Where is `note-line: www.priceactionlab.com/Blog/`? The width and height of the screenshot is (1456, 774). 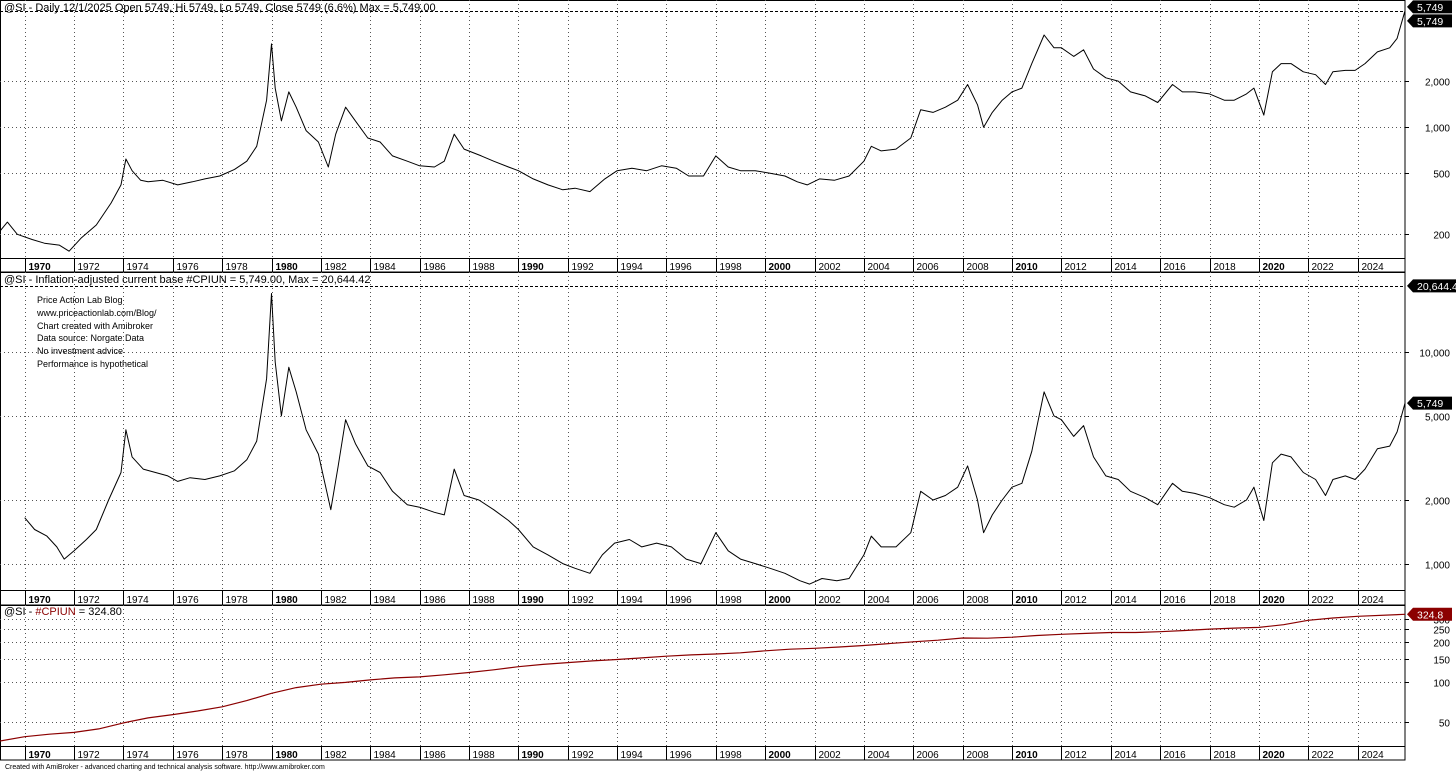 note-line: www.priceactionlab.com/Blog/ is located at coordinates (97, 312).